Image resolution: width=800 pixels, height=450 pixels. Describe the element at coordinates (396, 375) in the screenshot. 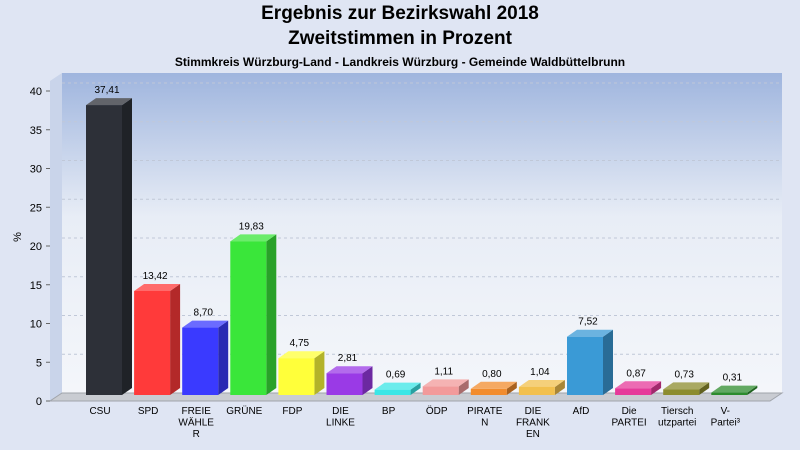

I see `bar-value-label: 0,69` at that location.